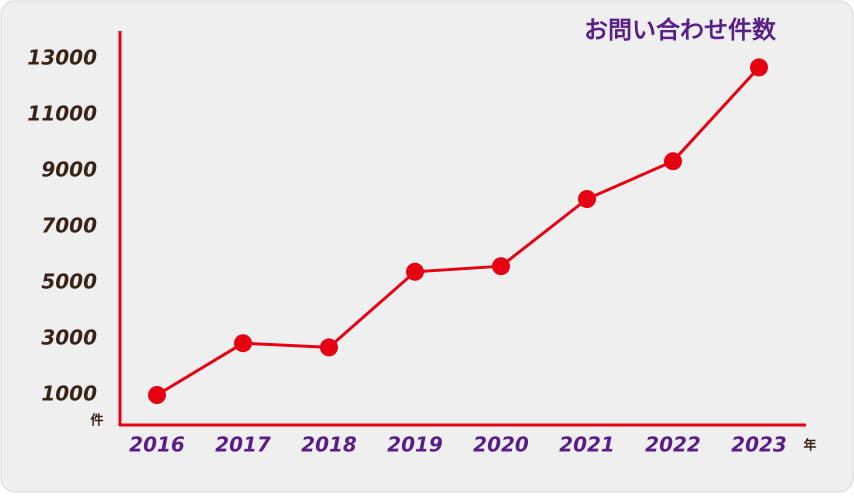 This screenshot has width=854, height=498. What do you see at coordinates (69, 170) in the screenshot?
I see `y-tick-label: 9000` at bounding box center [69, 170].